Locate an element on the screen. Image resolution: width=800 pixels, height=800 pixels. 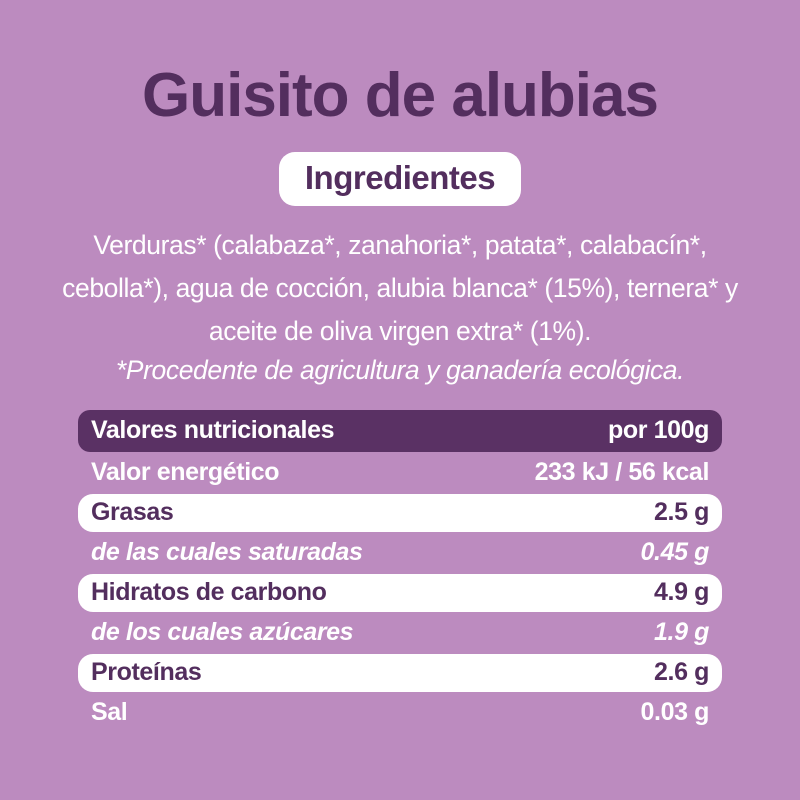
nutrition-row-value: 1.9 g is located at coordinates (681, 632).